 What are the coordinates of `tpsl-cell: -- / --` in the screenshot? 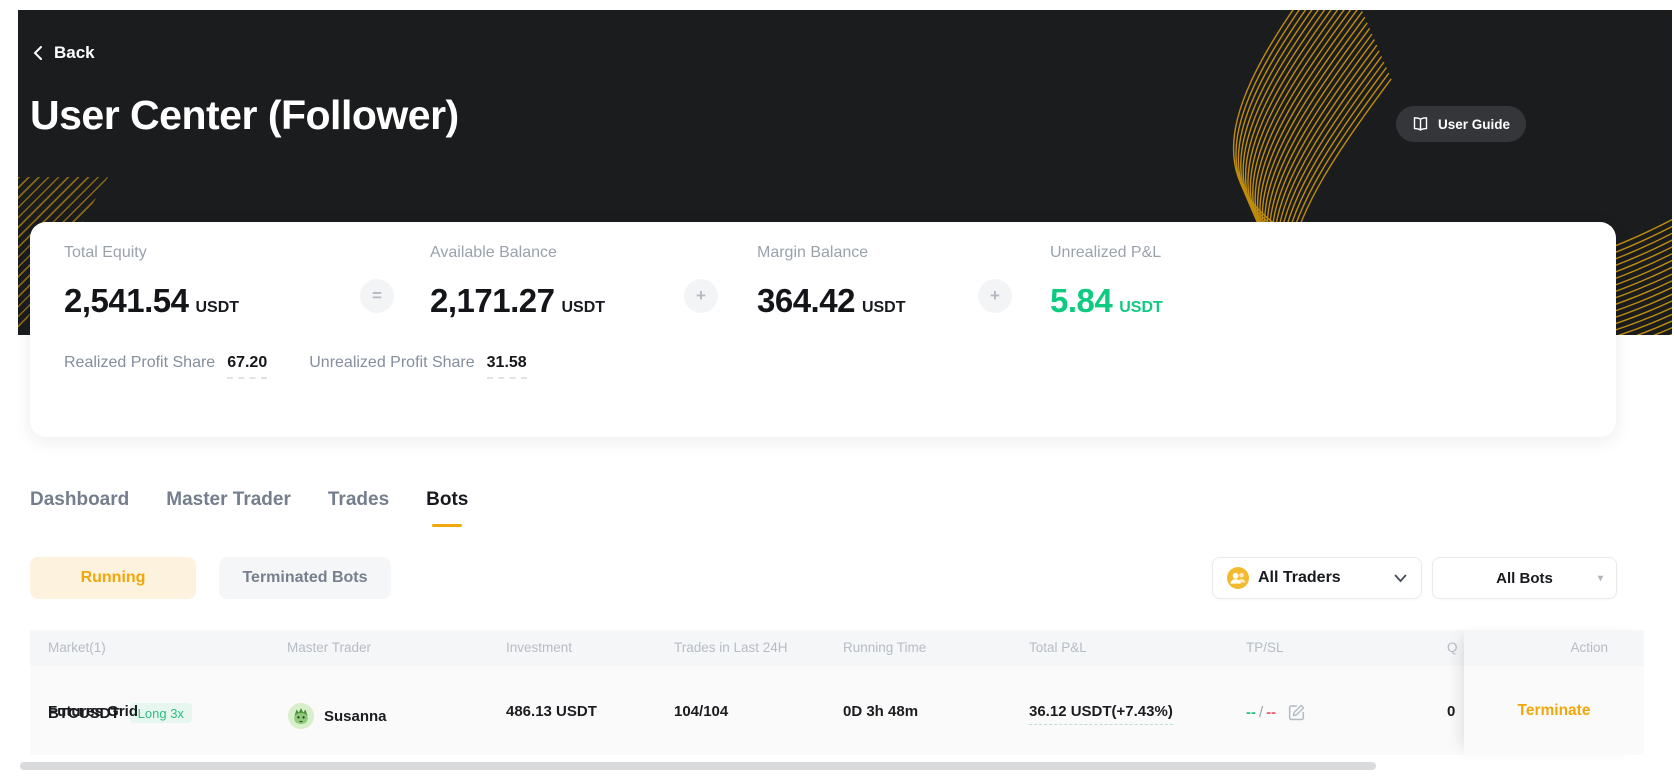 It's located at (1276, 712).